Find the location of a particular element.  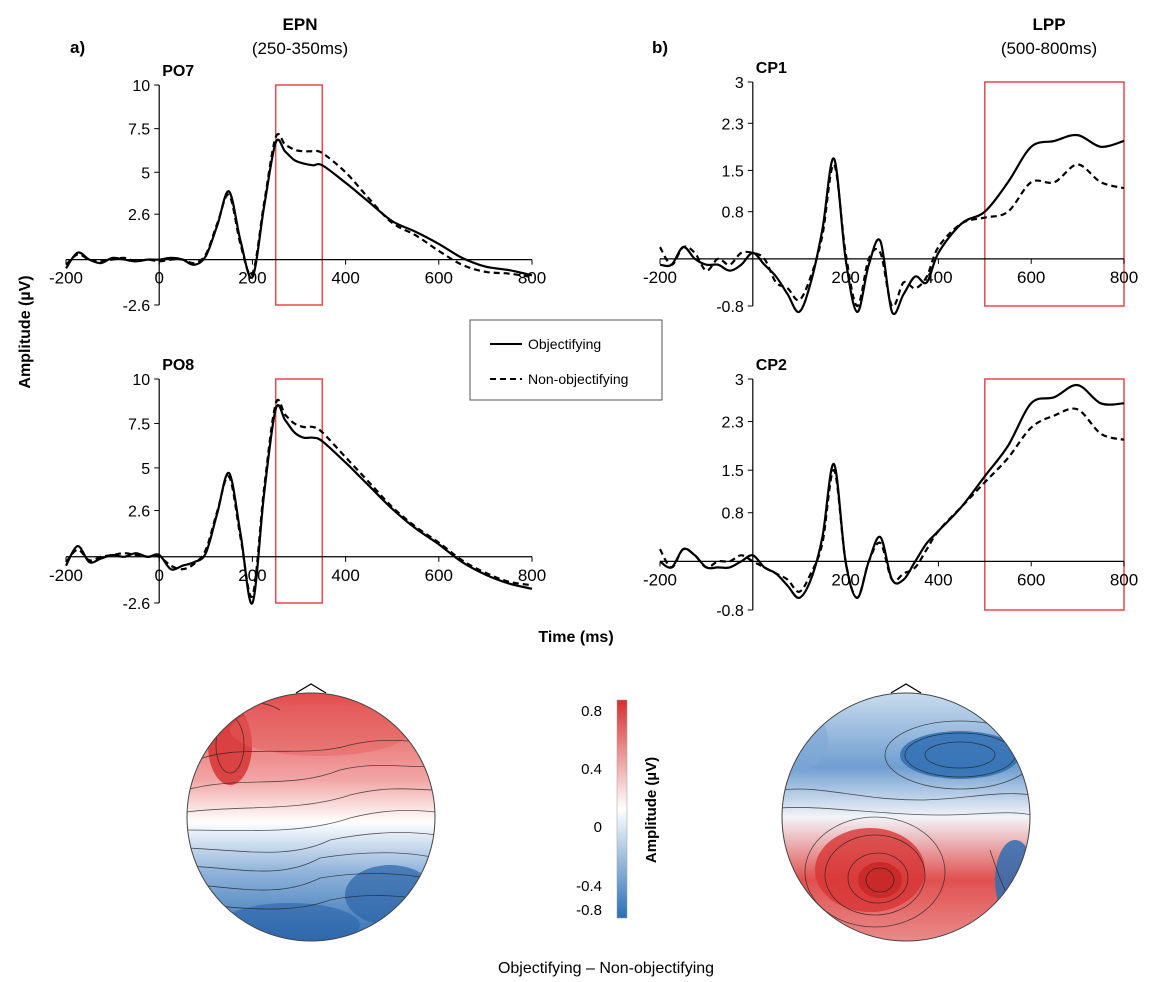

x-tick-label-po8-2: 200 is located at coordinates (252, 575).